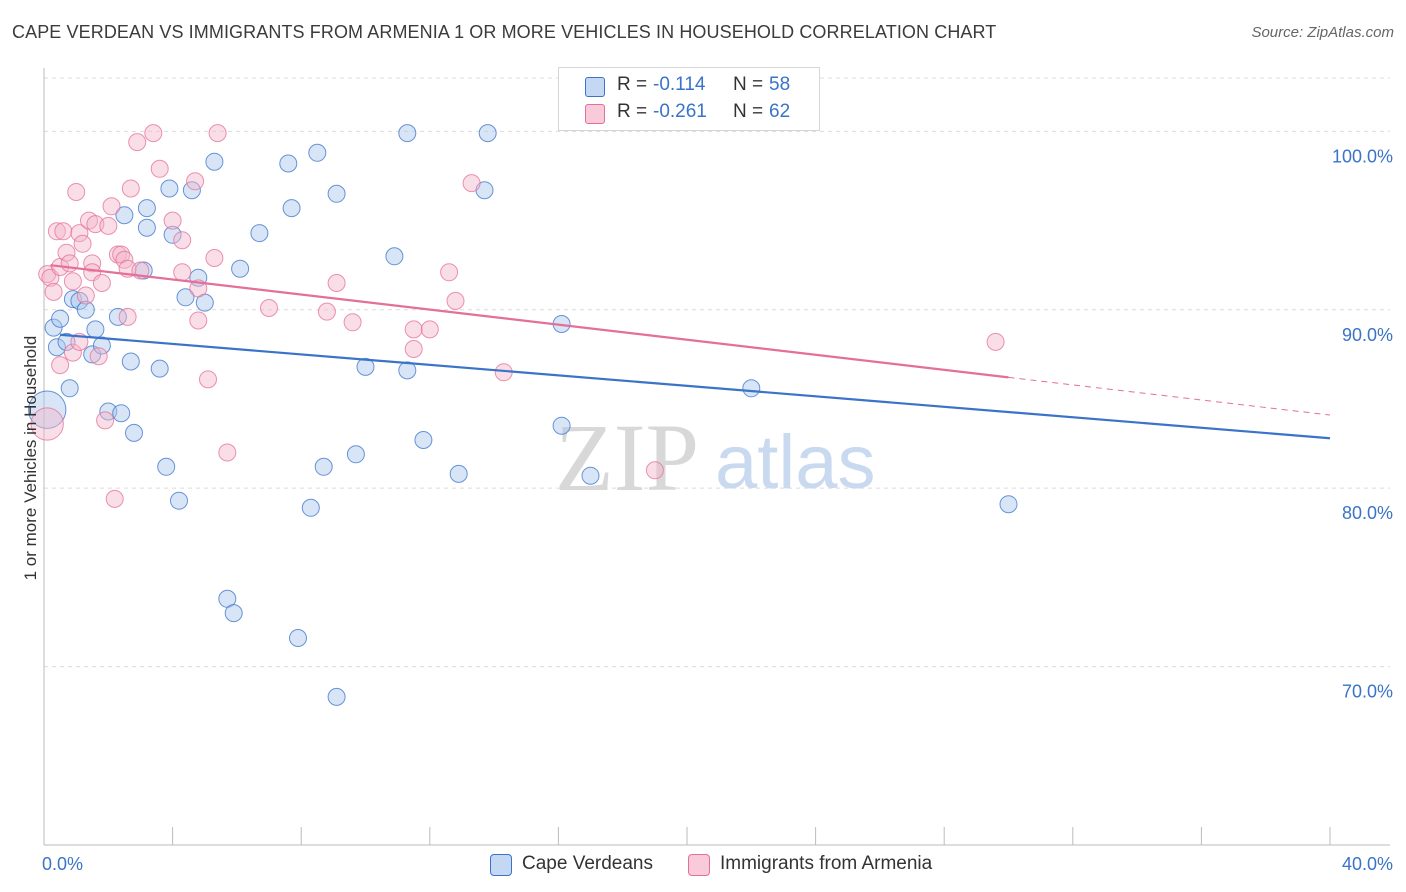 The width and height of the screenshot is (1406, 892). Describe the element at coordinates (795, 462) in the screenshot. I see `watermark-atlas: atlas` at that location.